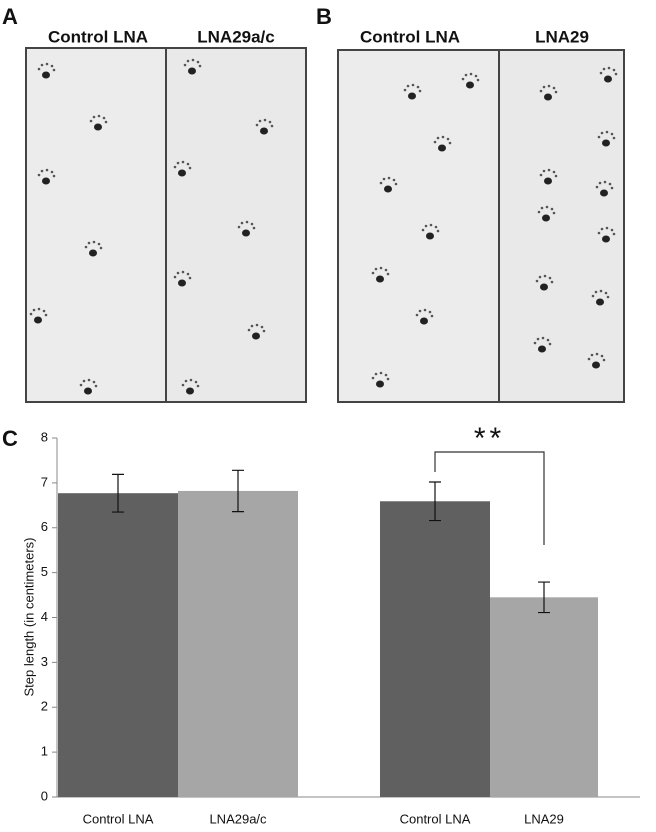  I want to click on panel-label: C, so click(10, 438).